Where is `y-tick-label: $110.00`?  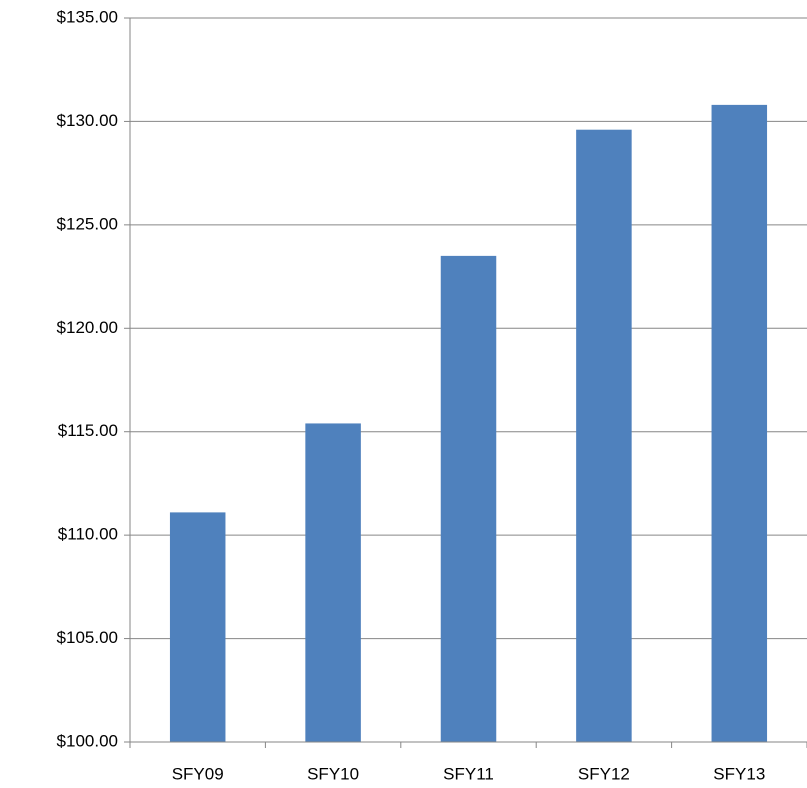 y-tick-label: $110.00 is located at coordinates (88, 534).